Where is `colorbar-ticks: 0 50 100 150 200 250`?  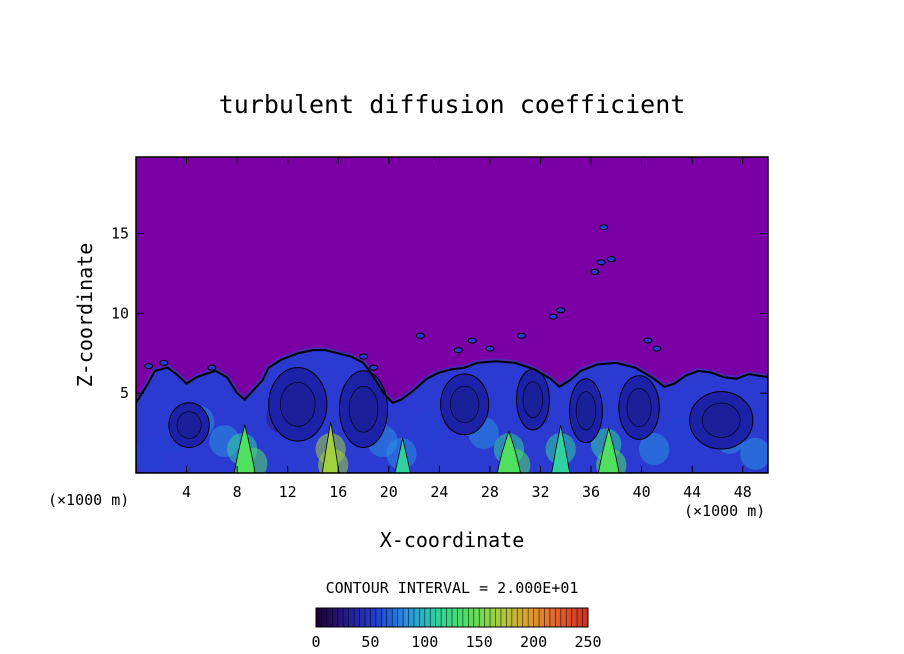 colorbar-ticks: 0 50 100 150 200 250 is located at coordinates (456, 642).